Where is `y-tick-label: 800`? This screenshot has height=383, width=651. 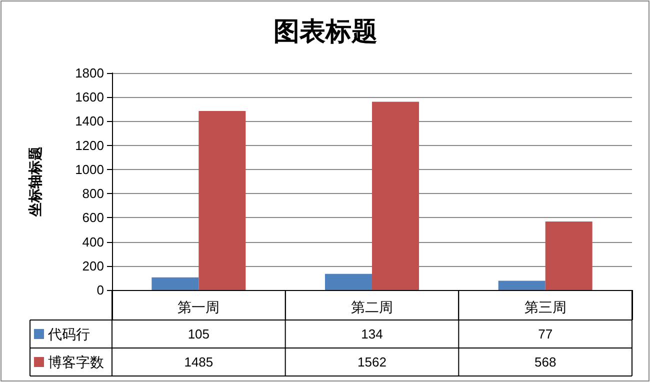
y-tick-label: 800 is located at coordinates (93, 194).